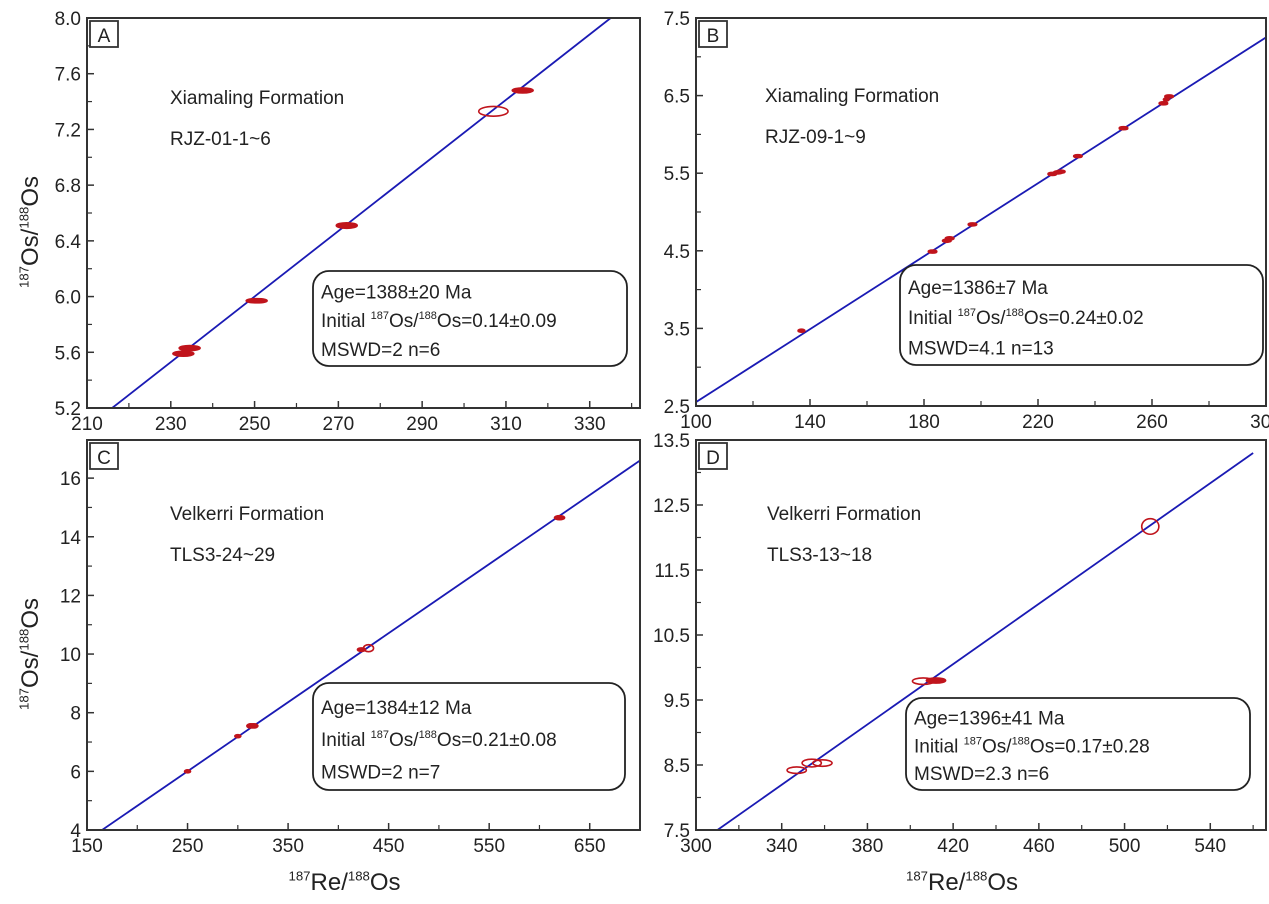 The height and width of the screenshot is (904, 1269). Describe the element at coordinates (439, 321) in the screenshot. I see `initial-ratio-result: Initial 187Os/188Os=0.14±0.09` at that location.